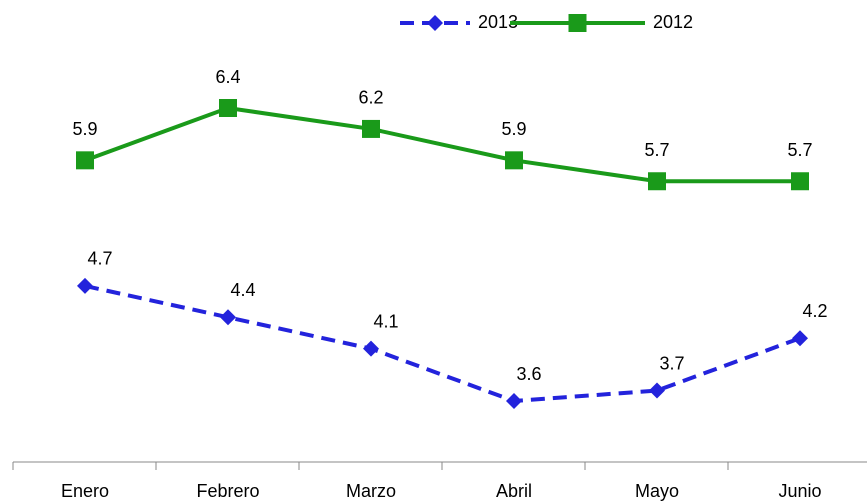 This screenshot has width=867, height=504. What do you see at coordinates (227, 491) in the screenshot?
I see `x-tick-label: Febrero` at bounding box center [227, 491].